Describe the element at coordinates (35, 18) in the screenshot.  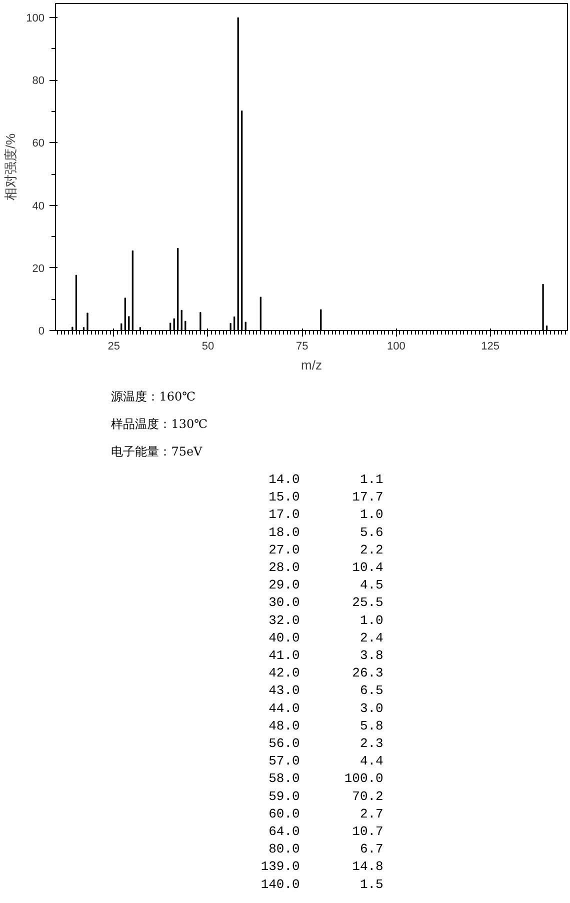
I see `y-tick-label: 100` at that location.